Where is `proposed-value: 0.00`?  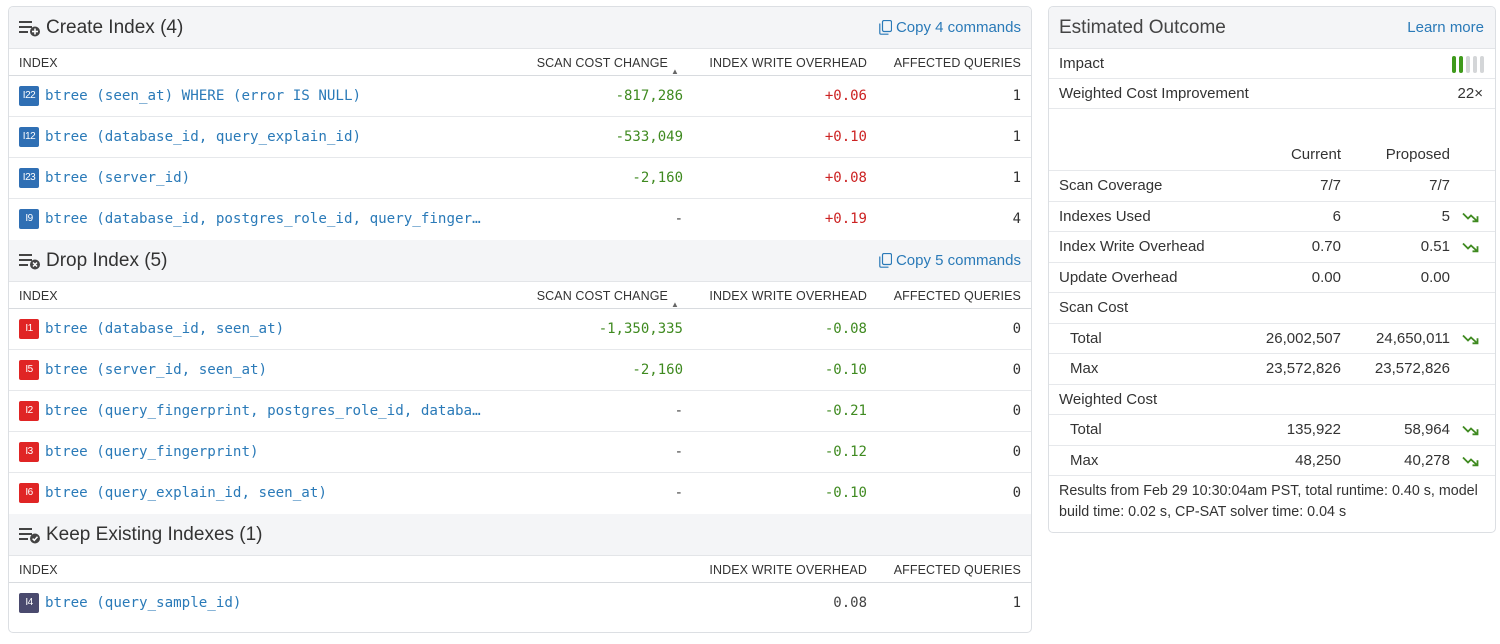 proposed-value: 0.00 is located at coordinates (1435, 277).